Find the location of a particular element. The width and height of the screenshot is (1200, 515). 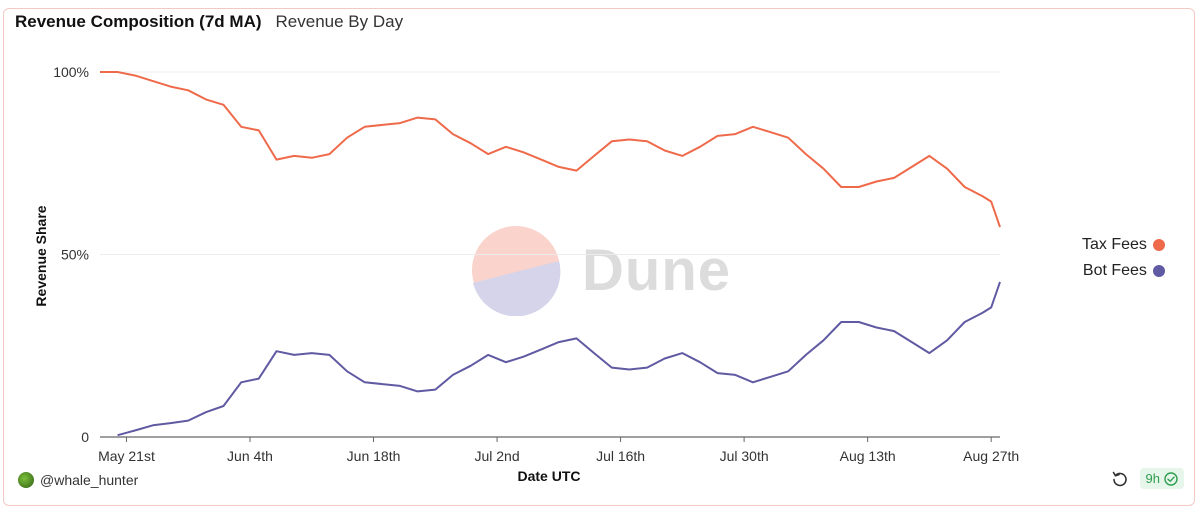

avatar is located at coordinates (26, 480).